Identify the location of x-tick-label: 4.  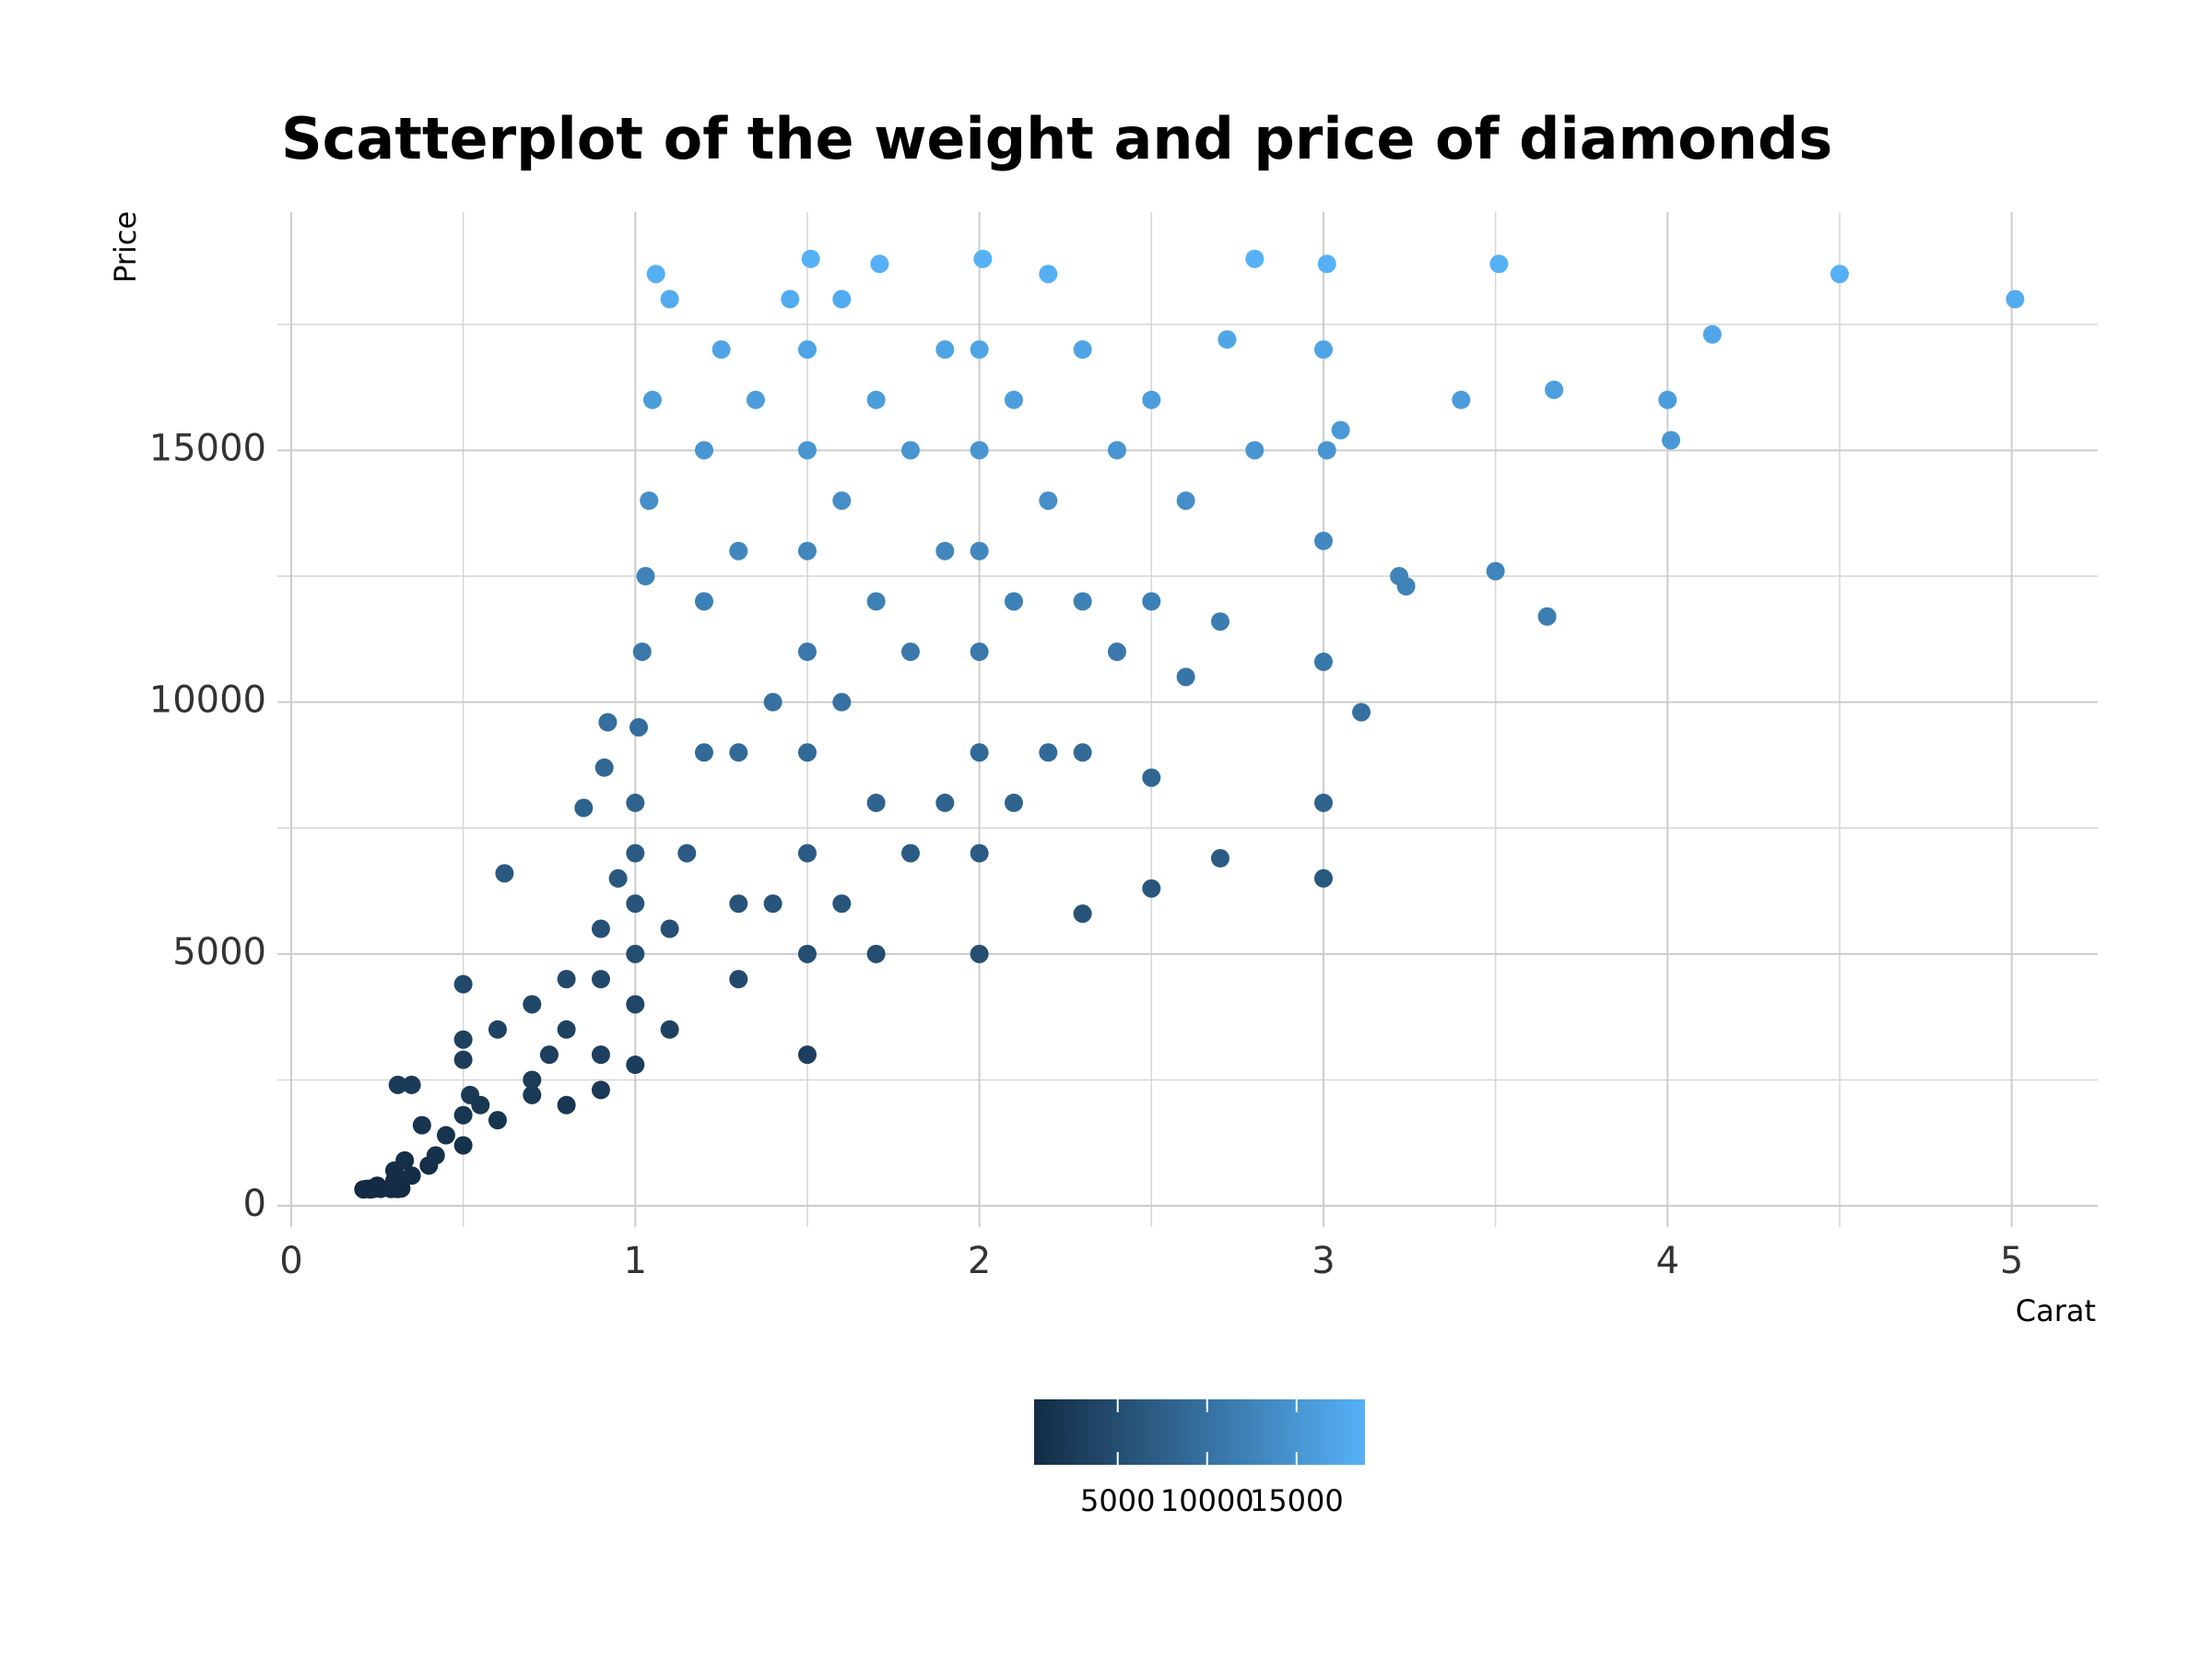
(1667, 1261).